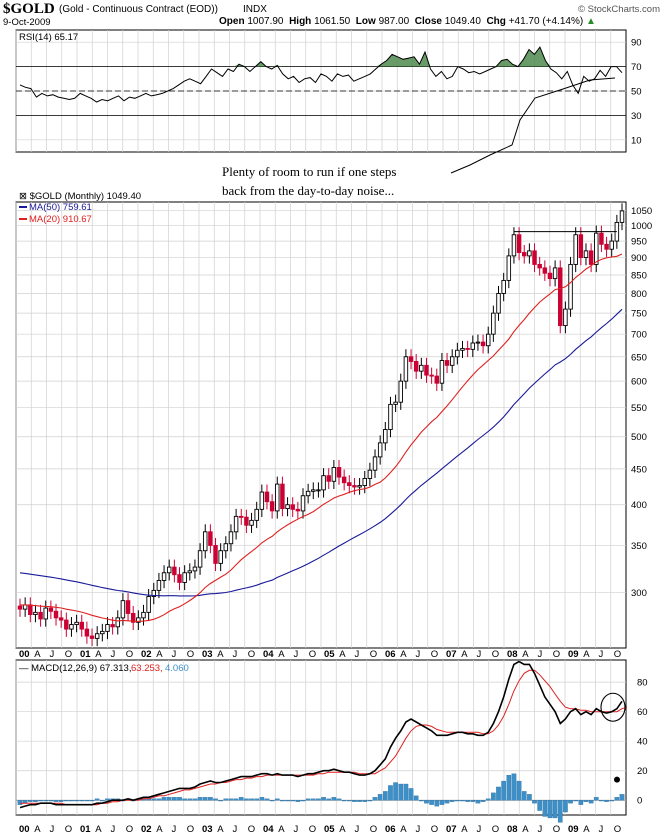 The width and height of the screenshot is (670, 838). What do you see at coordinates (639, 505) in the screenshot?
I see `price-y-tick: 400` at bounding box center [639, 505].